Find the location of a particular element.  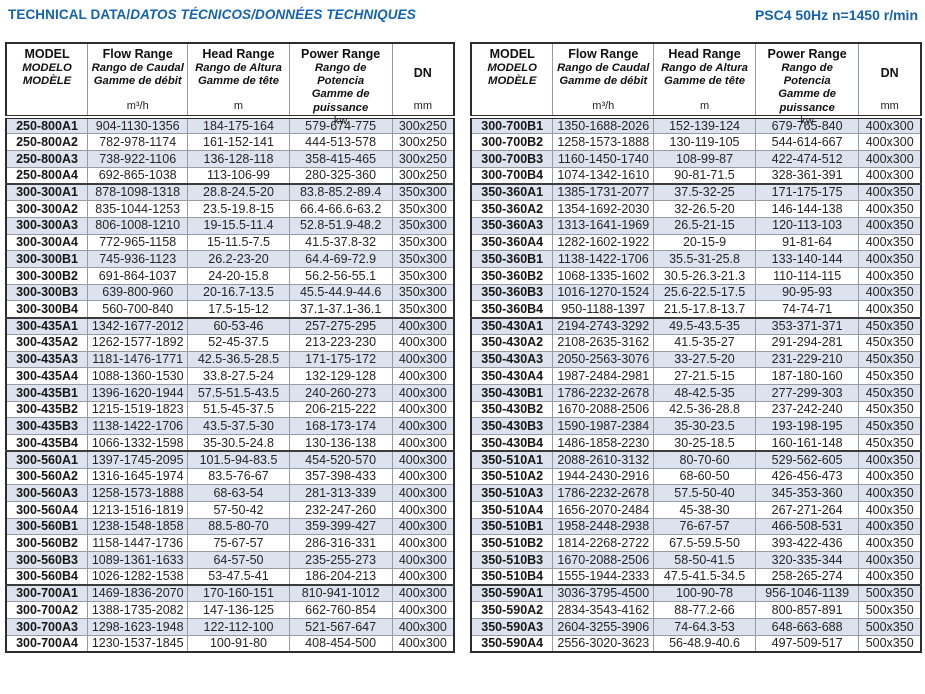

head-cell: 24-20-15.8 is located at coordinates (238, 275).